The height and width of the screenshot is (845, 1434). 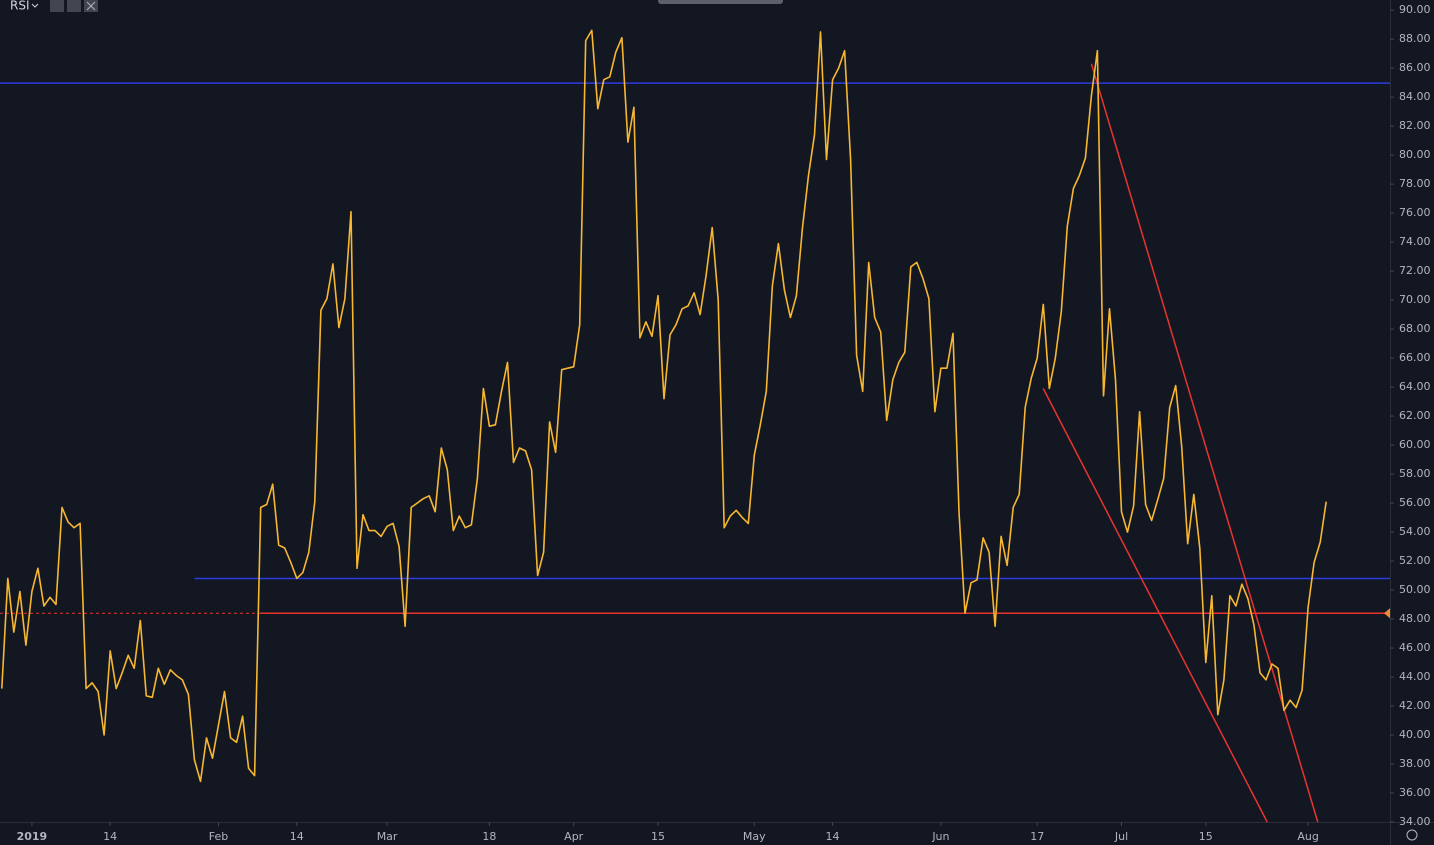 What do you see at coordinates (1415, 473) in the screenshot?
I see `y-tick-label: 58.00` at bounding box center [1415, 473].